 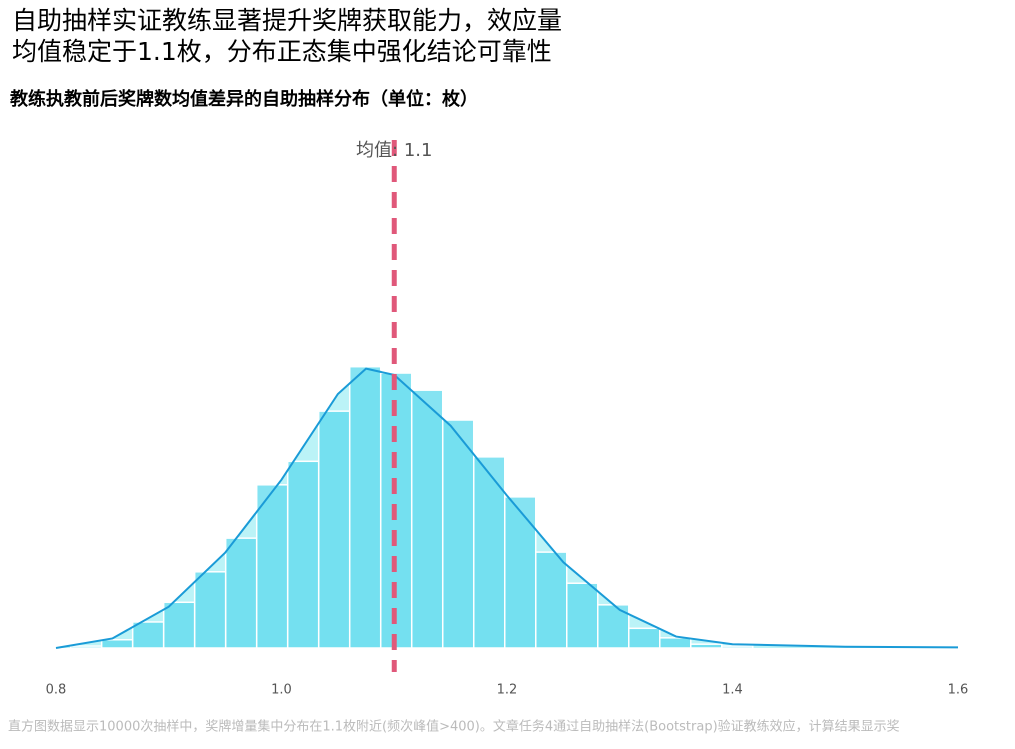 I want to click on x-tick-label: 1.0, so click(x=281, y=690).